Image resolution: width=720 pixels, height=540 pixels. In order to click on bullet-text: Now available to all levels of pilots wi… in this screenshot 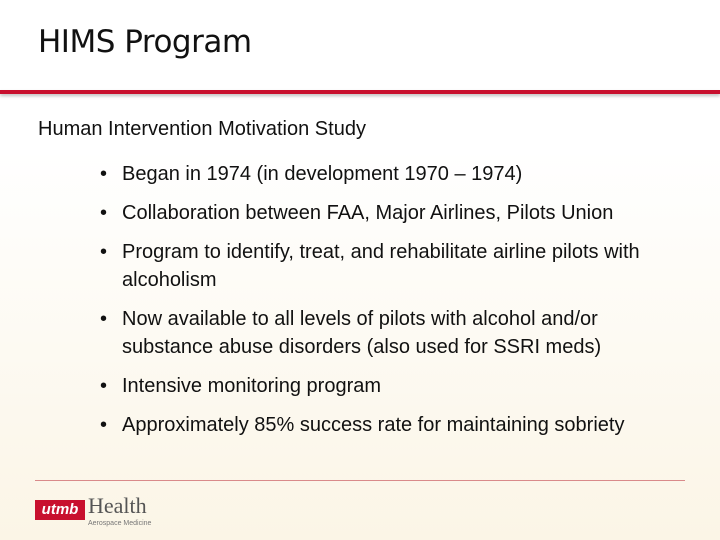, I will do `click(362, 333)`.